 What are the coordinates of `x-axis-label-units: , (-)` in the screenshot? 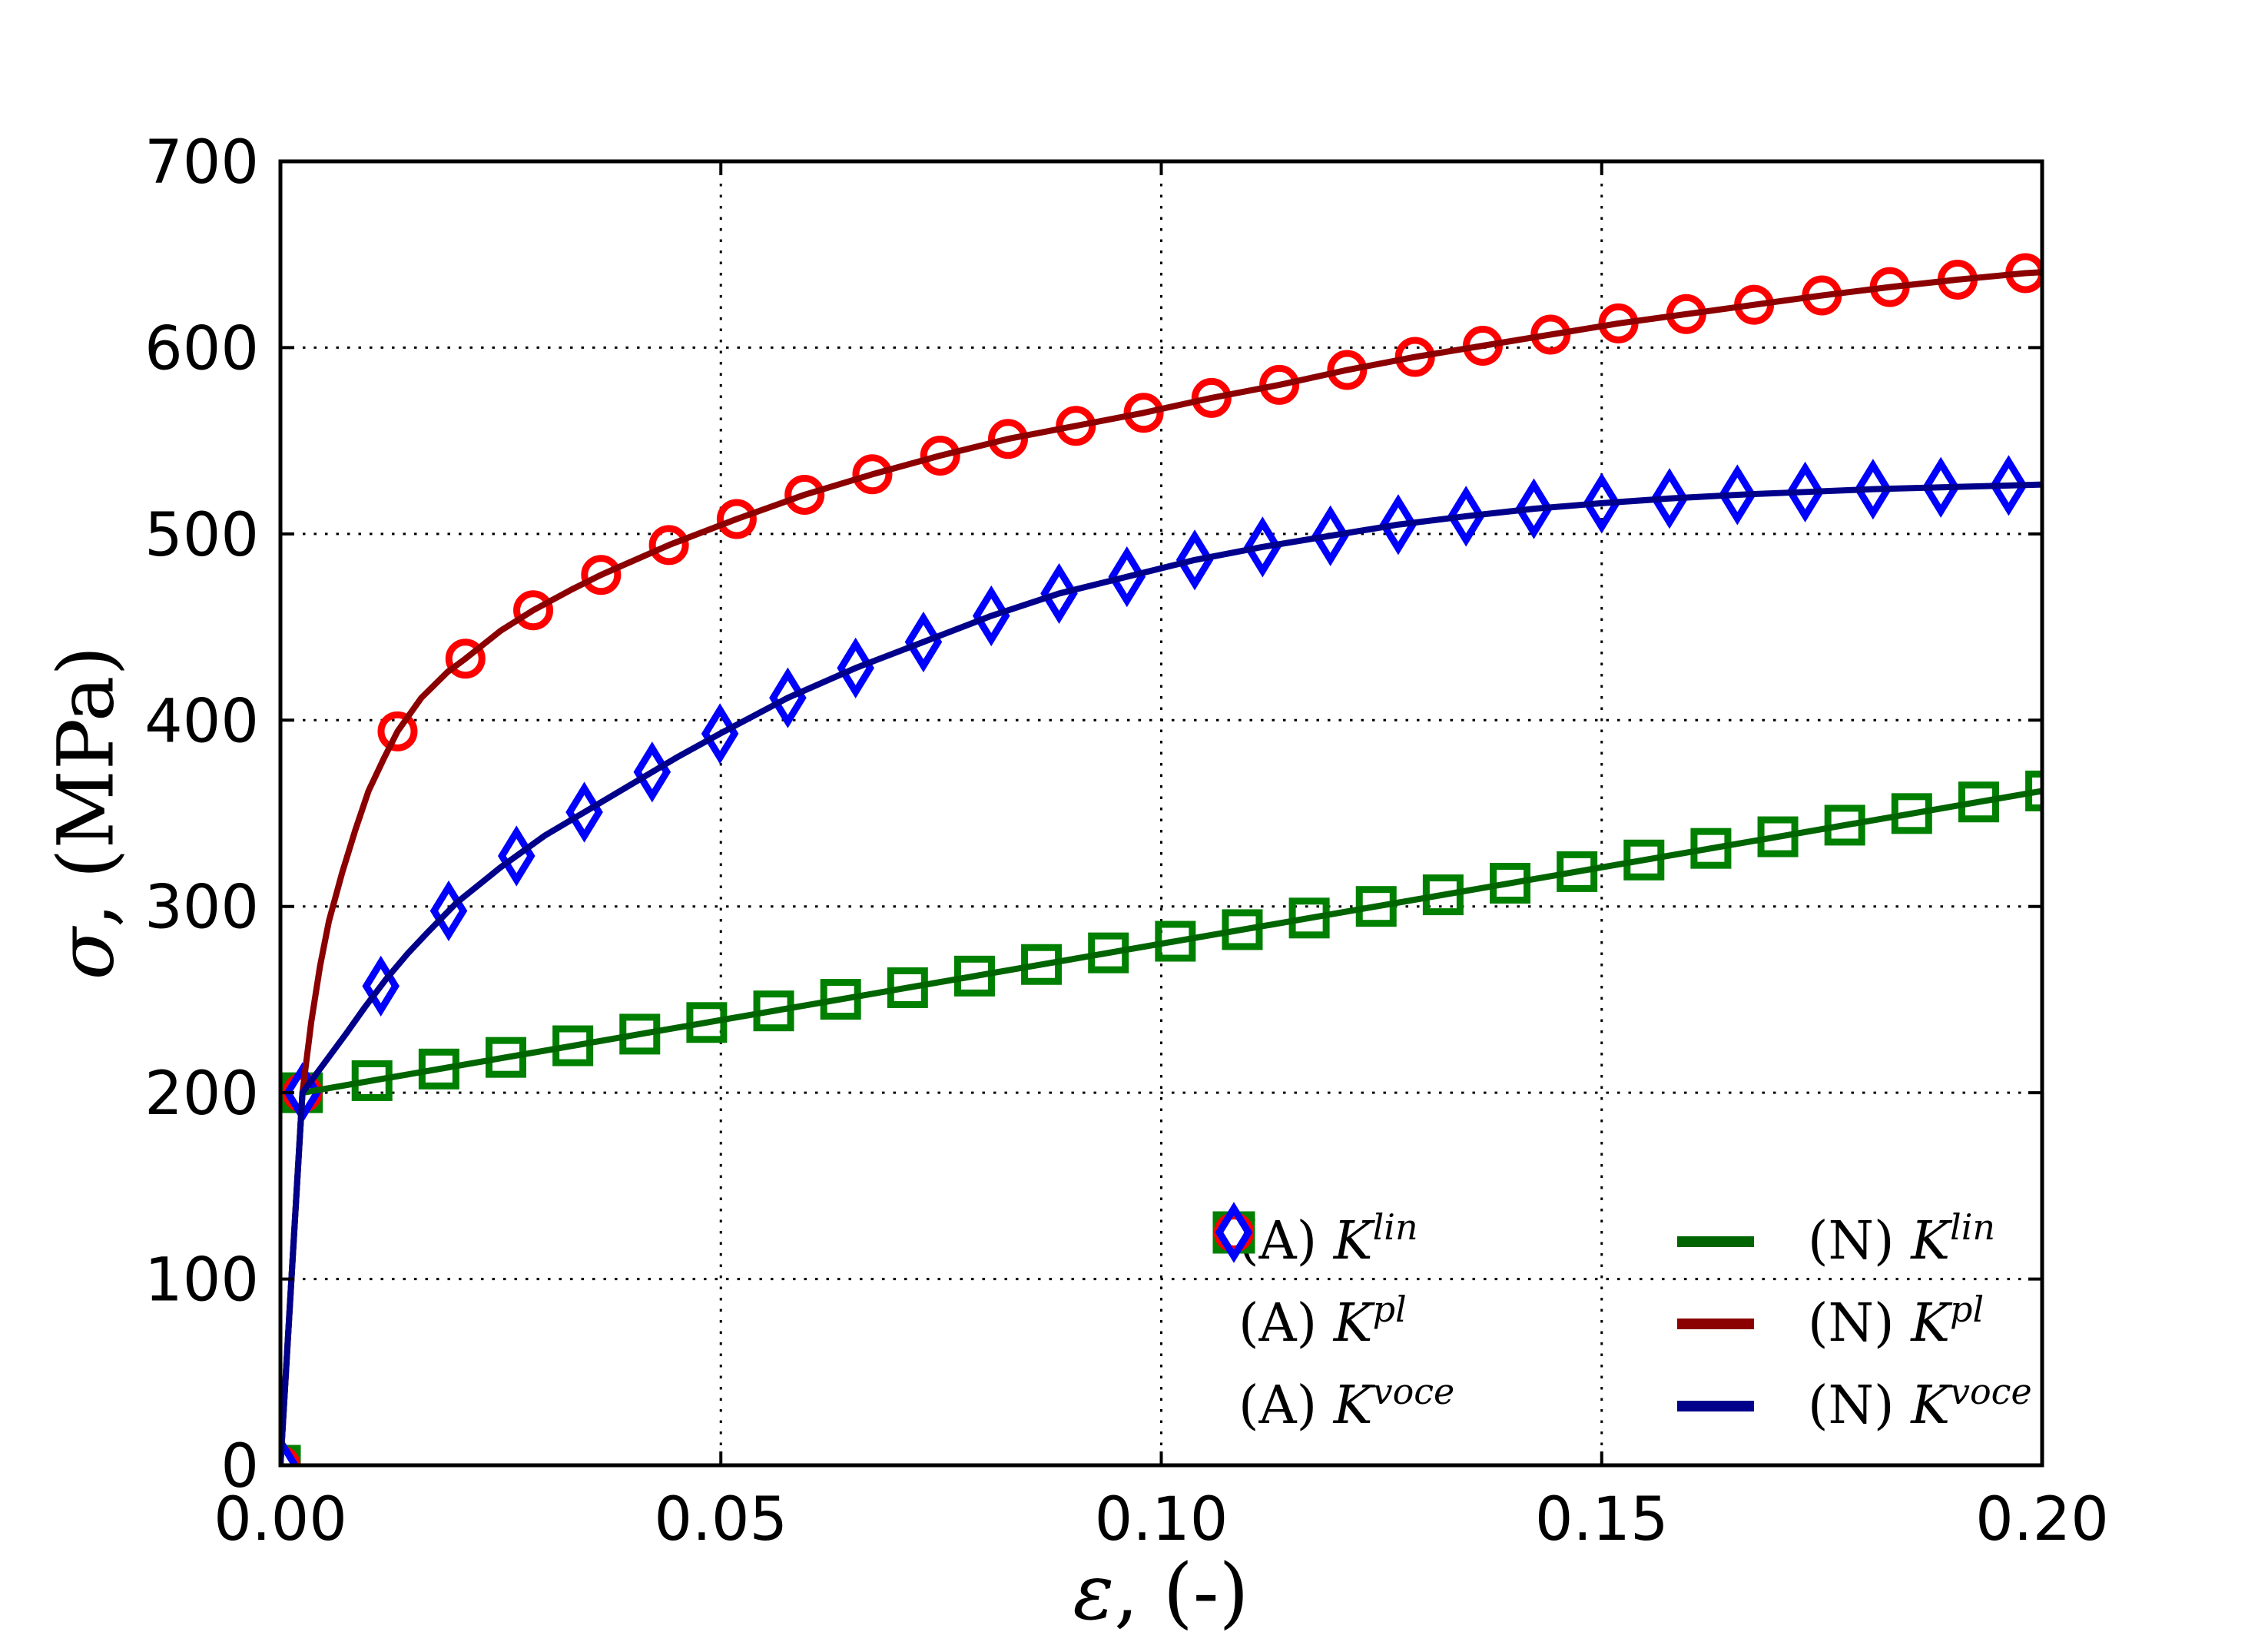 It's located at (1181, 1589).